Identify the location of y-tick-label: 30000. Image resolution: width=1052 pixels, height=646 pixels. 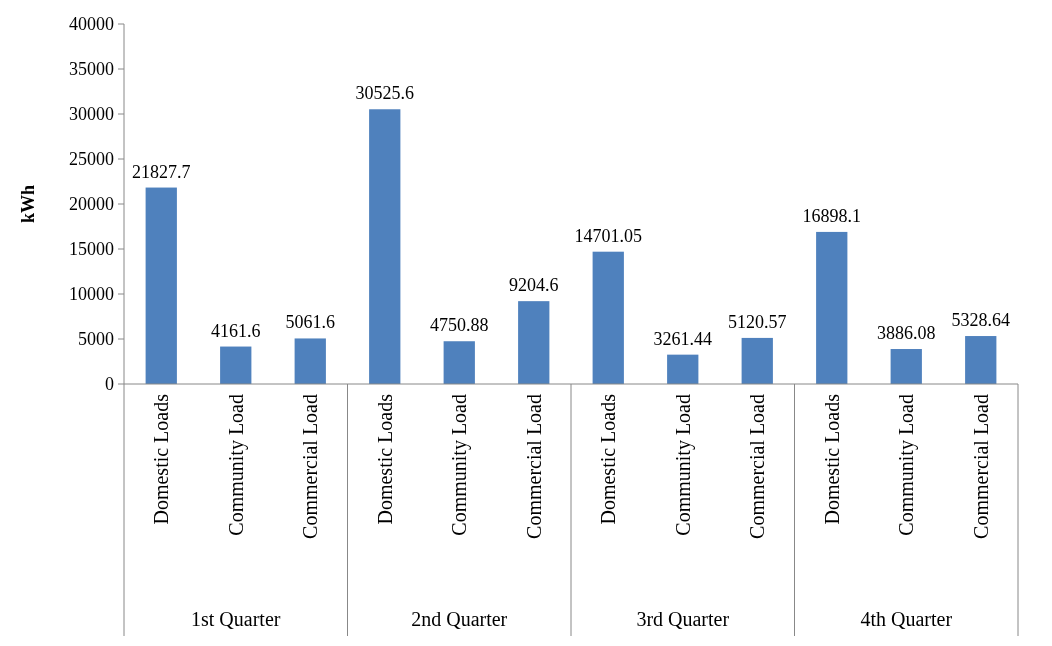
(91, 114).